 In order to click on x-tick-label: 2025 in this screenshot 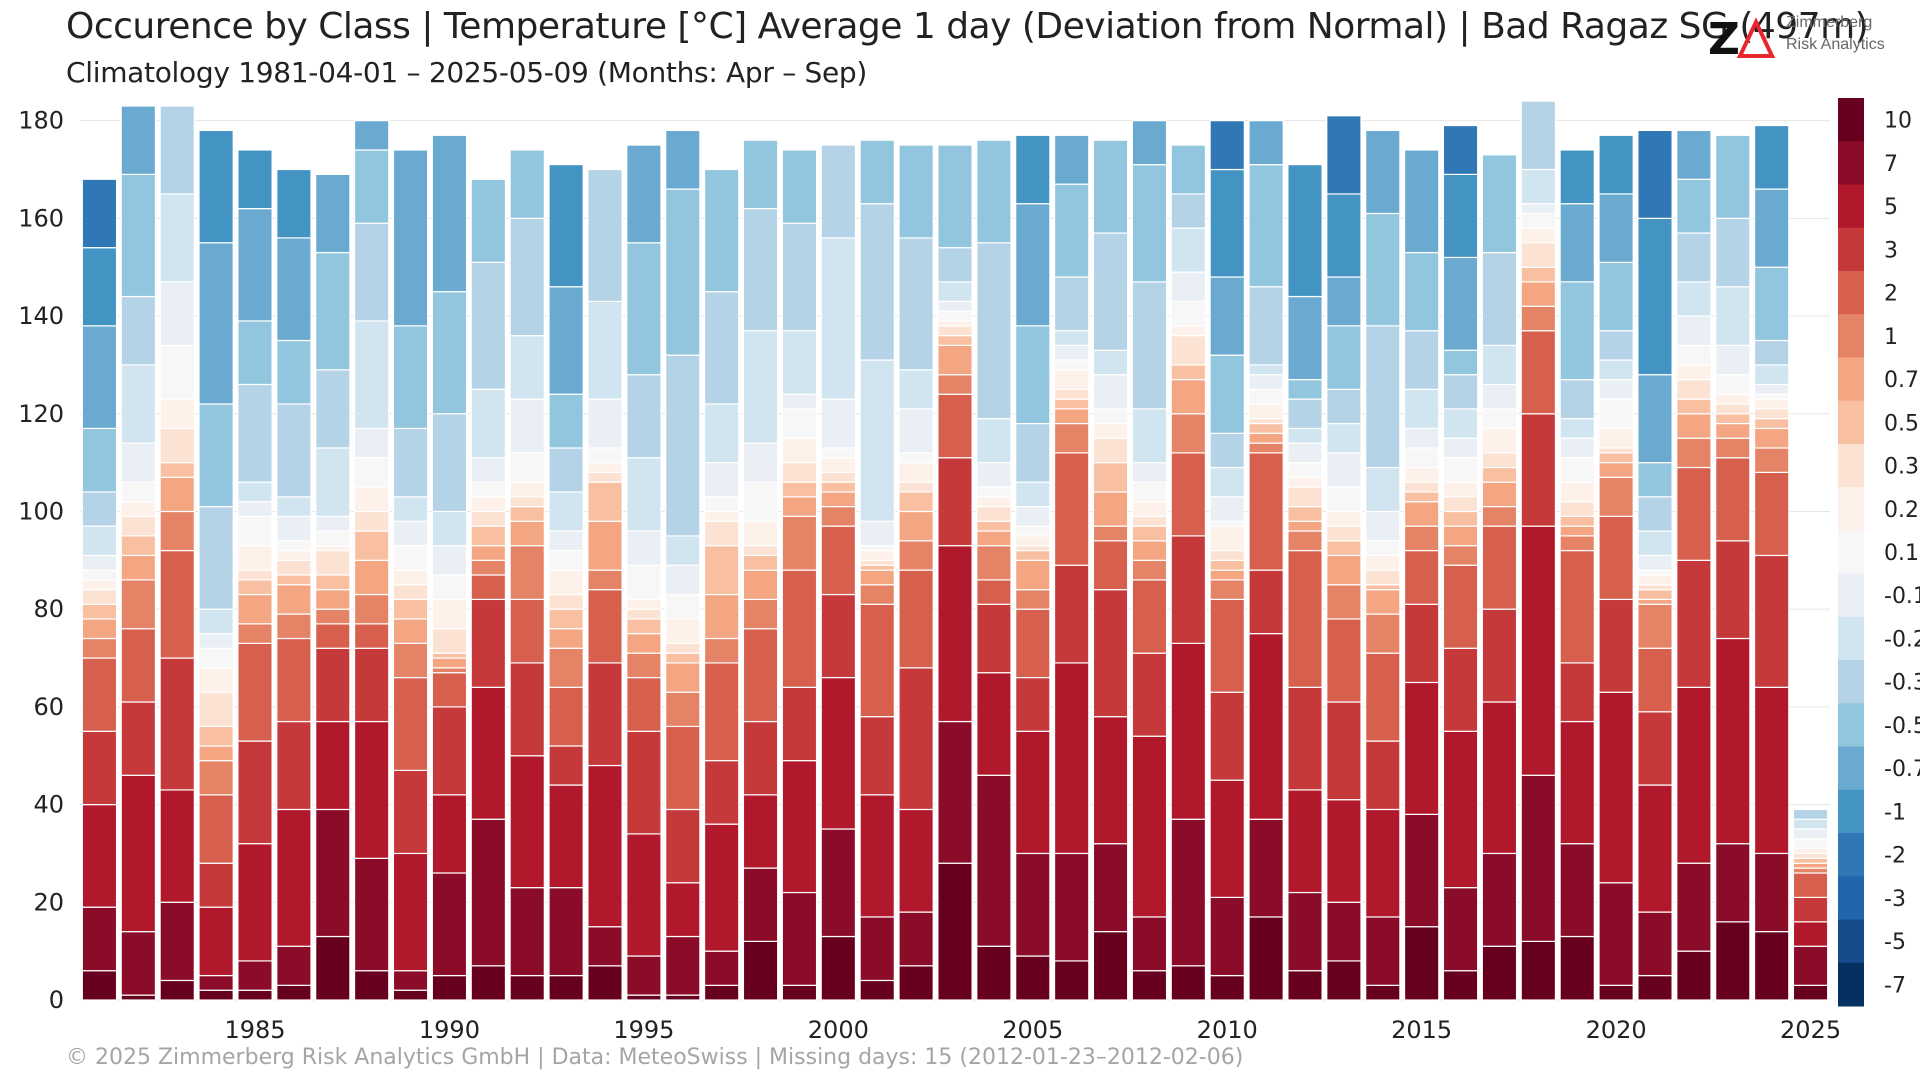, I will do `click(1810, 1030)`.